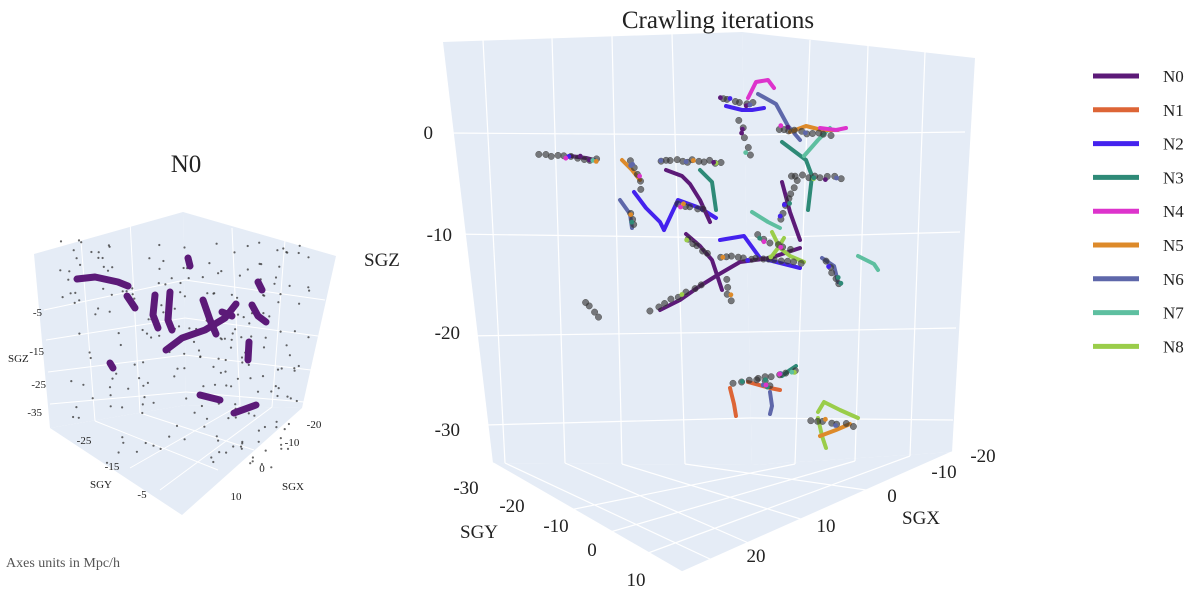 This screenshot has height=600, width=1200. Describe the element at coordinates (982, 456) in the screenshot. I see `crawling-tick-x-0: -20` at that location.